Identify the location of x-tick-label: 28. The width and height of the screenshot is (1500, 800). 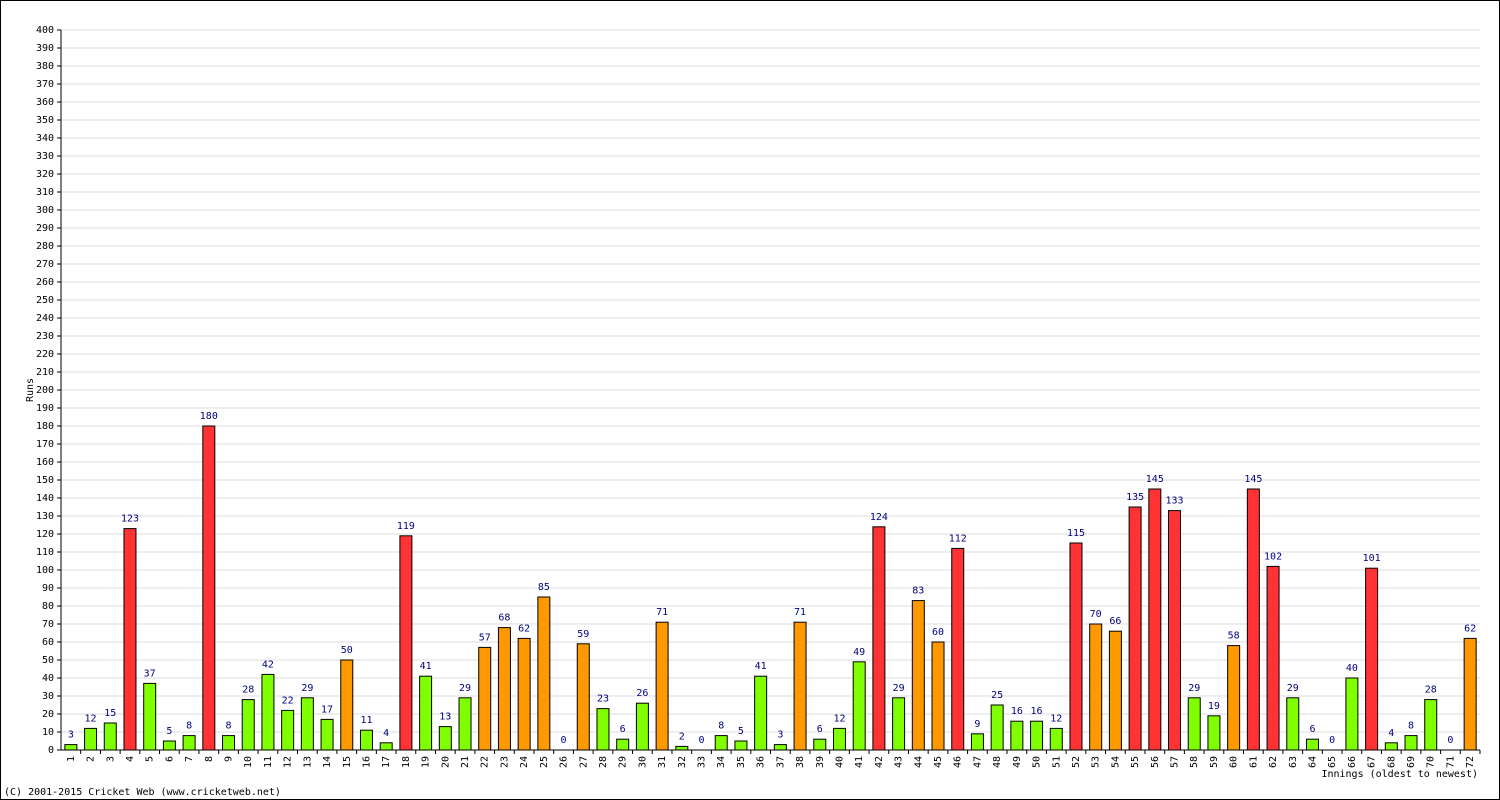
(603, 762).